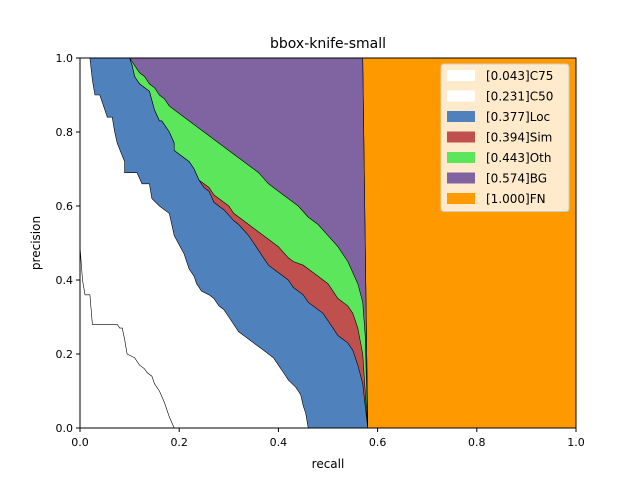 This screenshot has width=640, height=480. Describe the element at coordinates (80, 442) in the screenshot. I see `x-tick-label: 0.0` at that location.